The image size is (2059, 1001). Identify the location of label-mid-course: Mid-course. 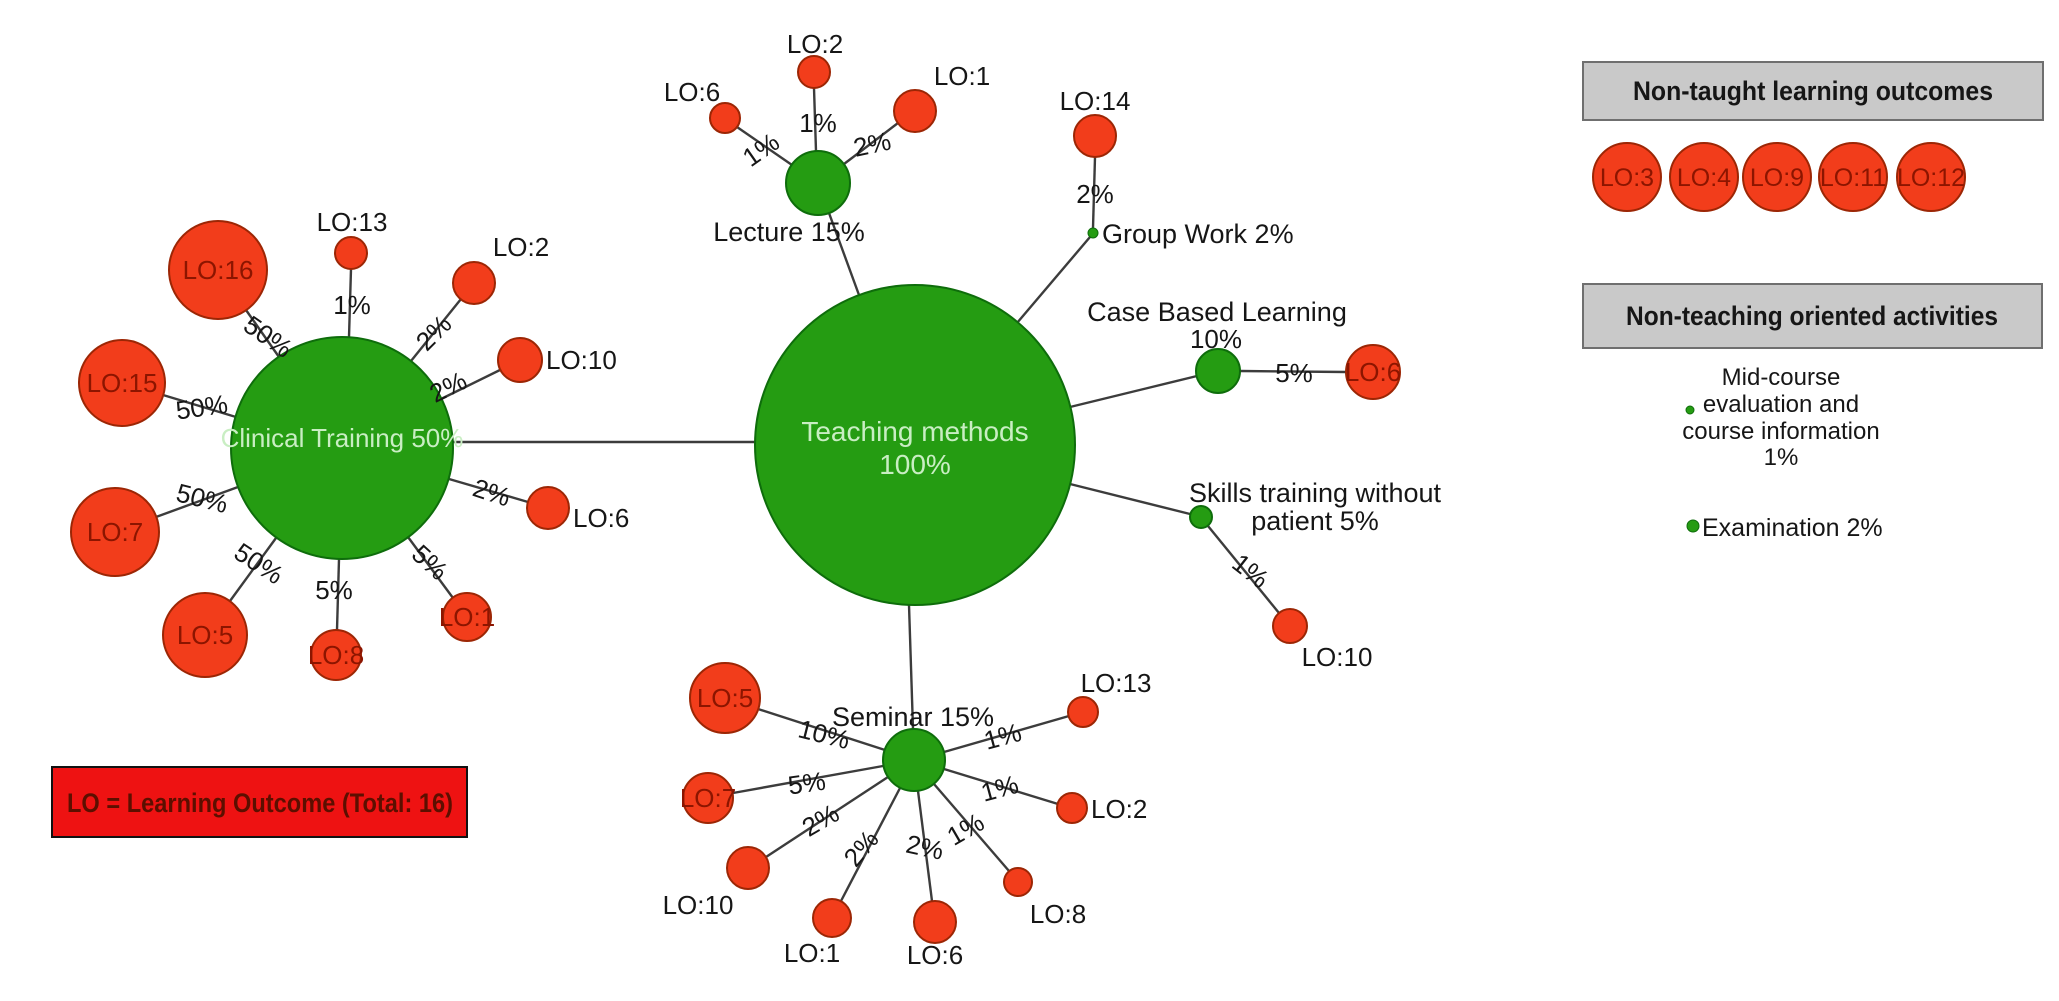
(1781, 377).